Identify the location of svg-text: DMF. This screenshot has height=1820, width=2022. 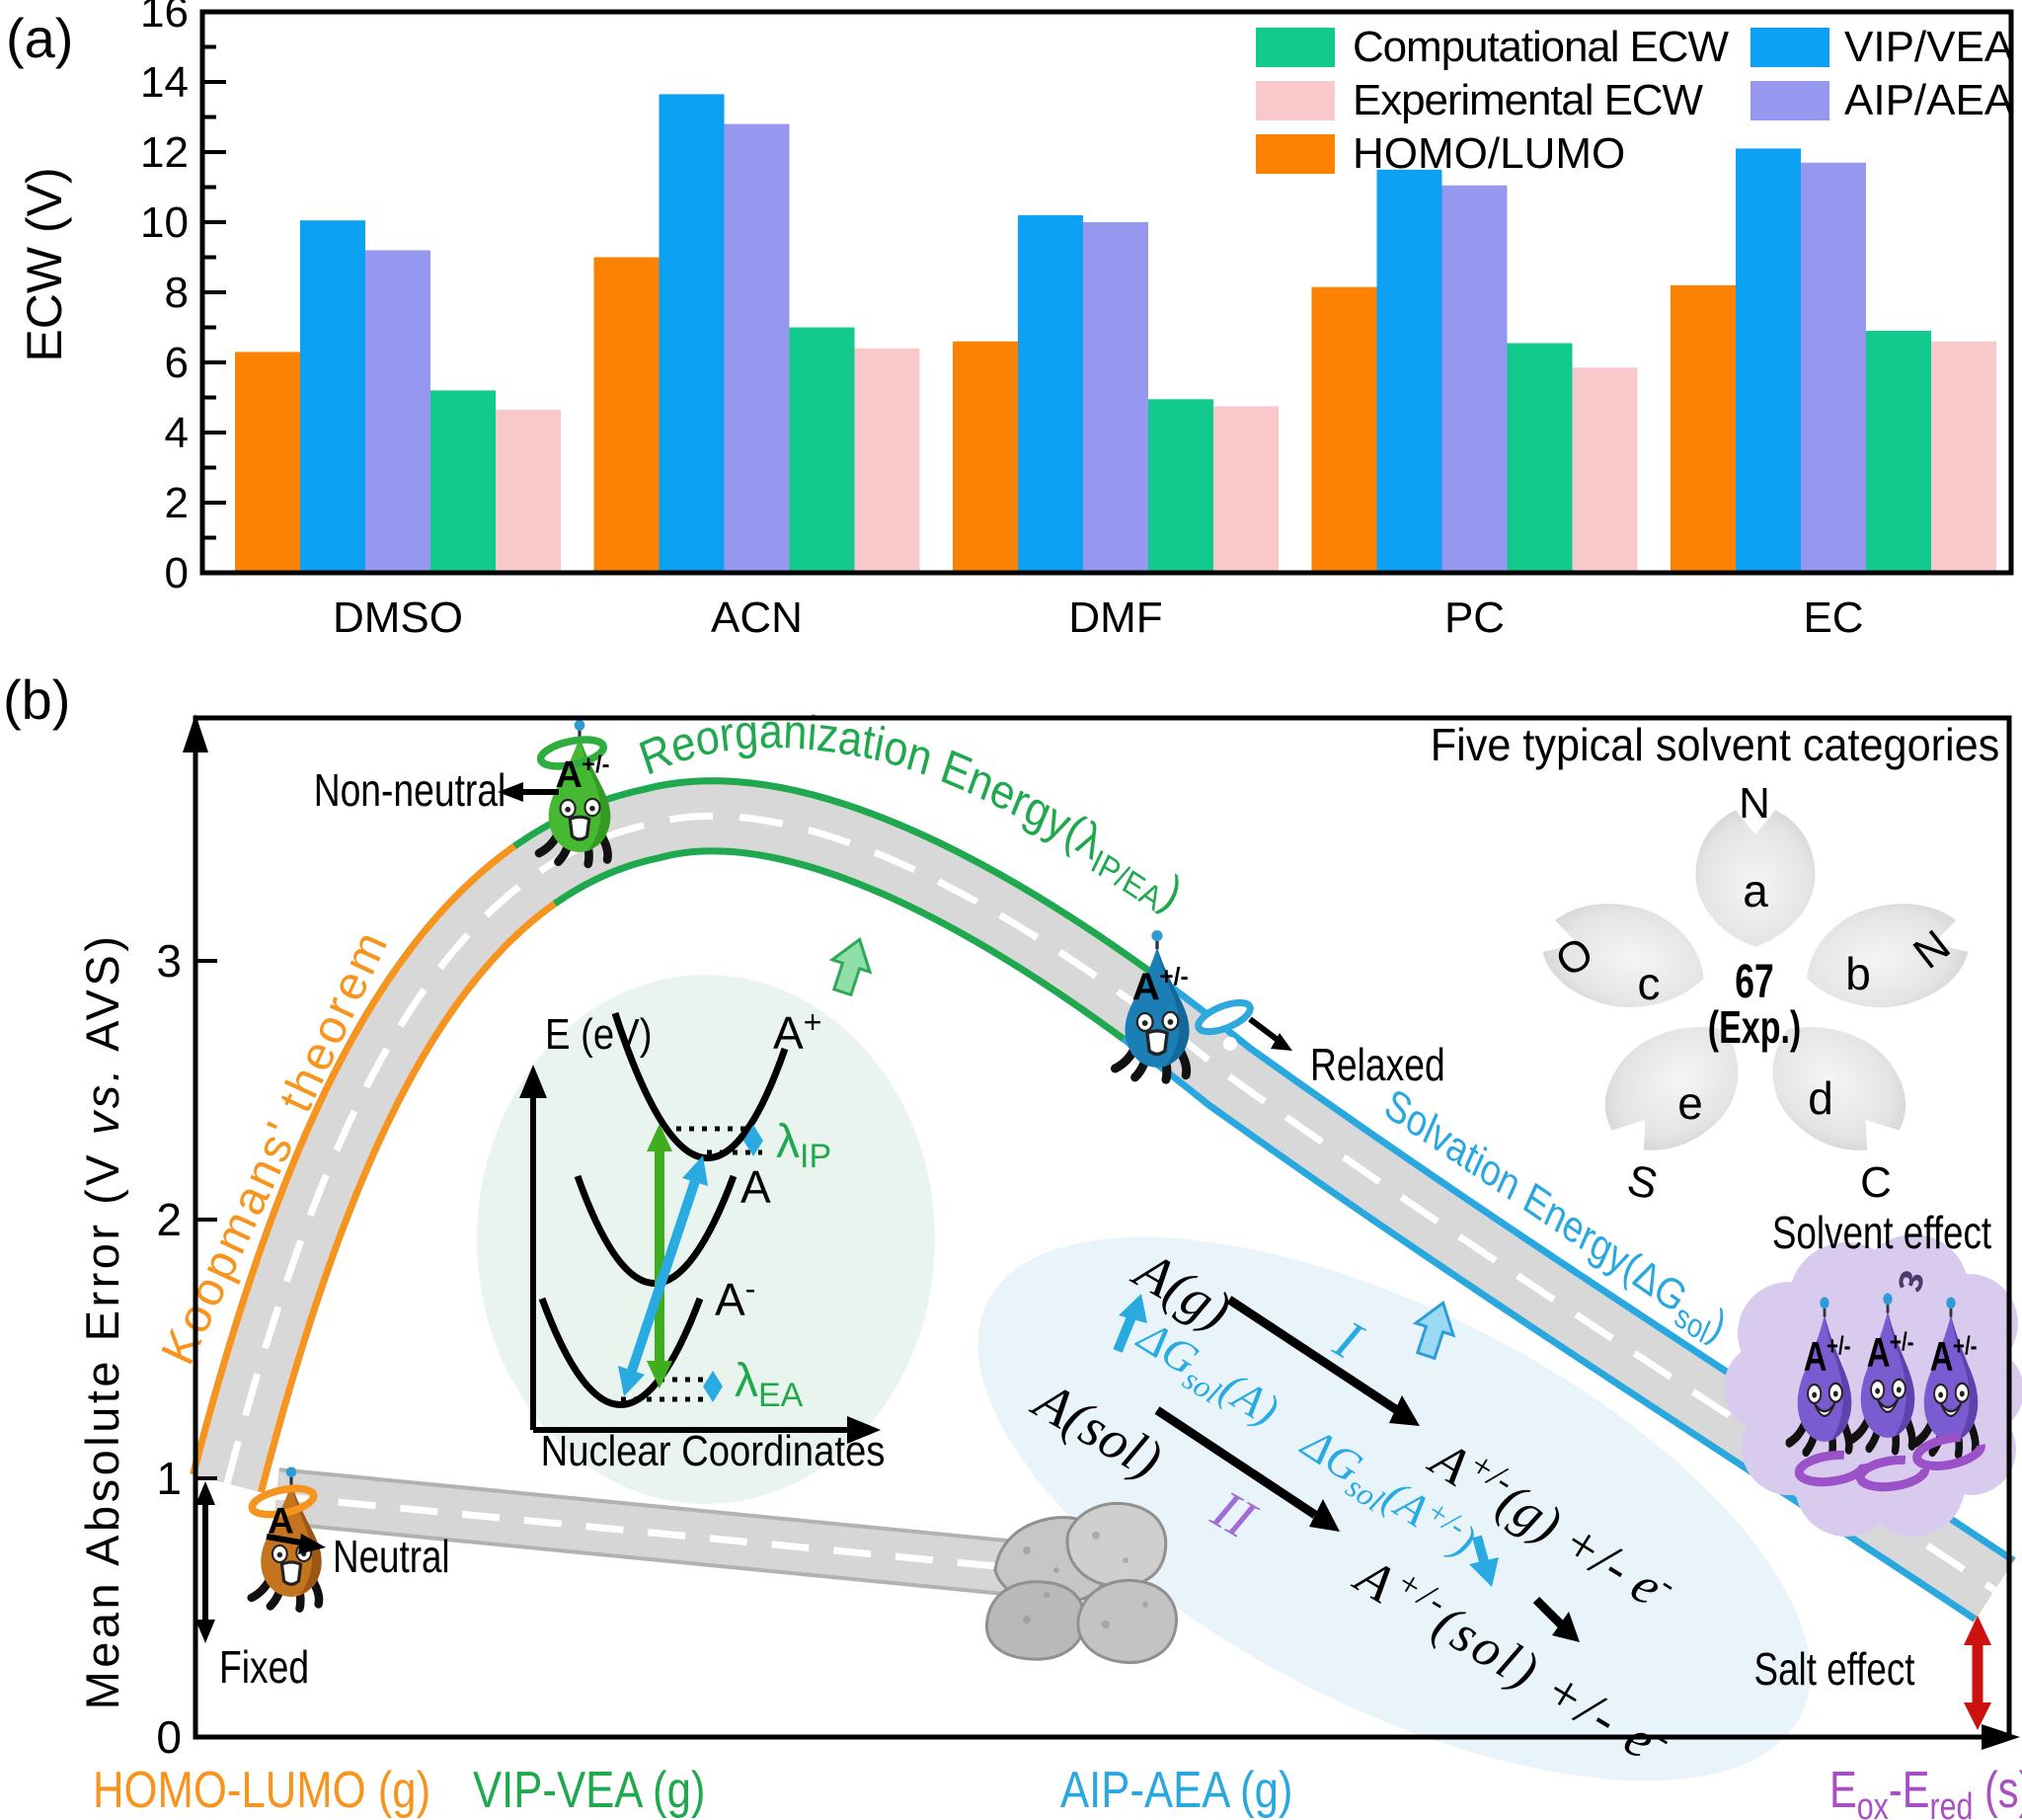
(1115, 617).